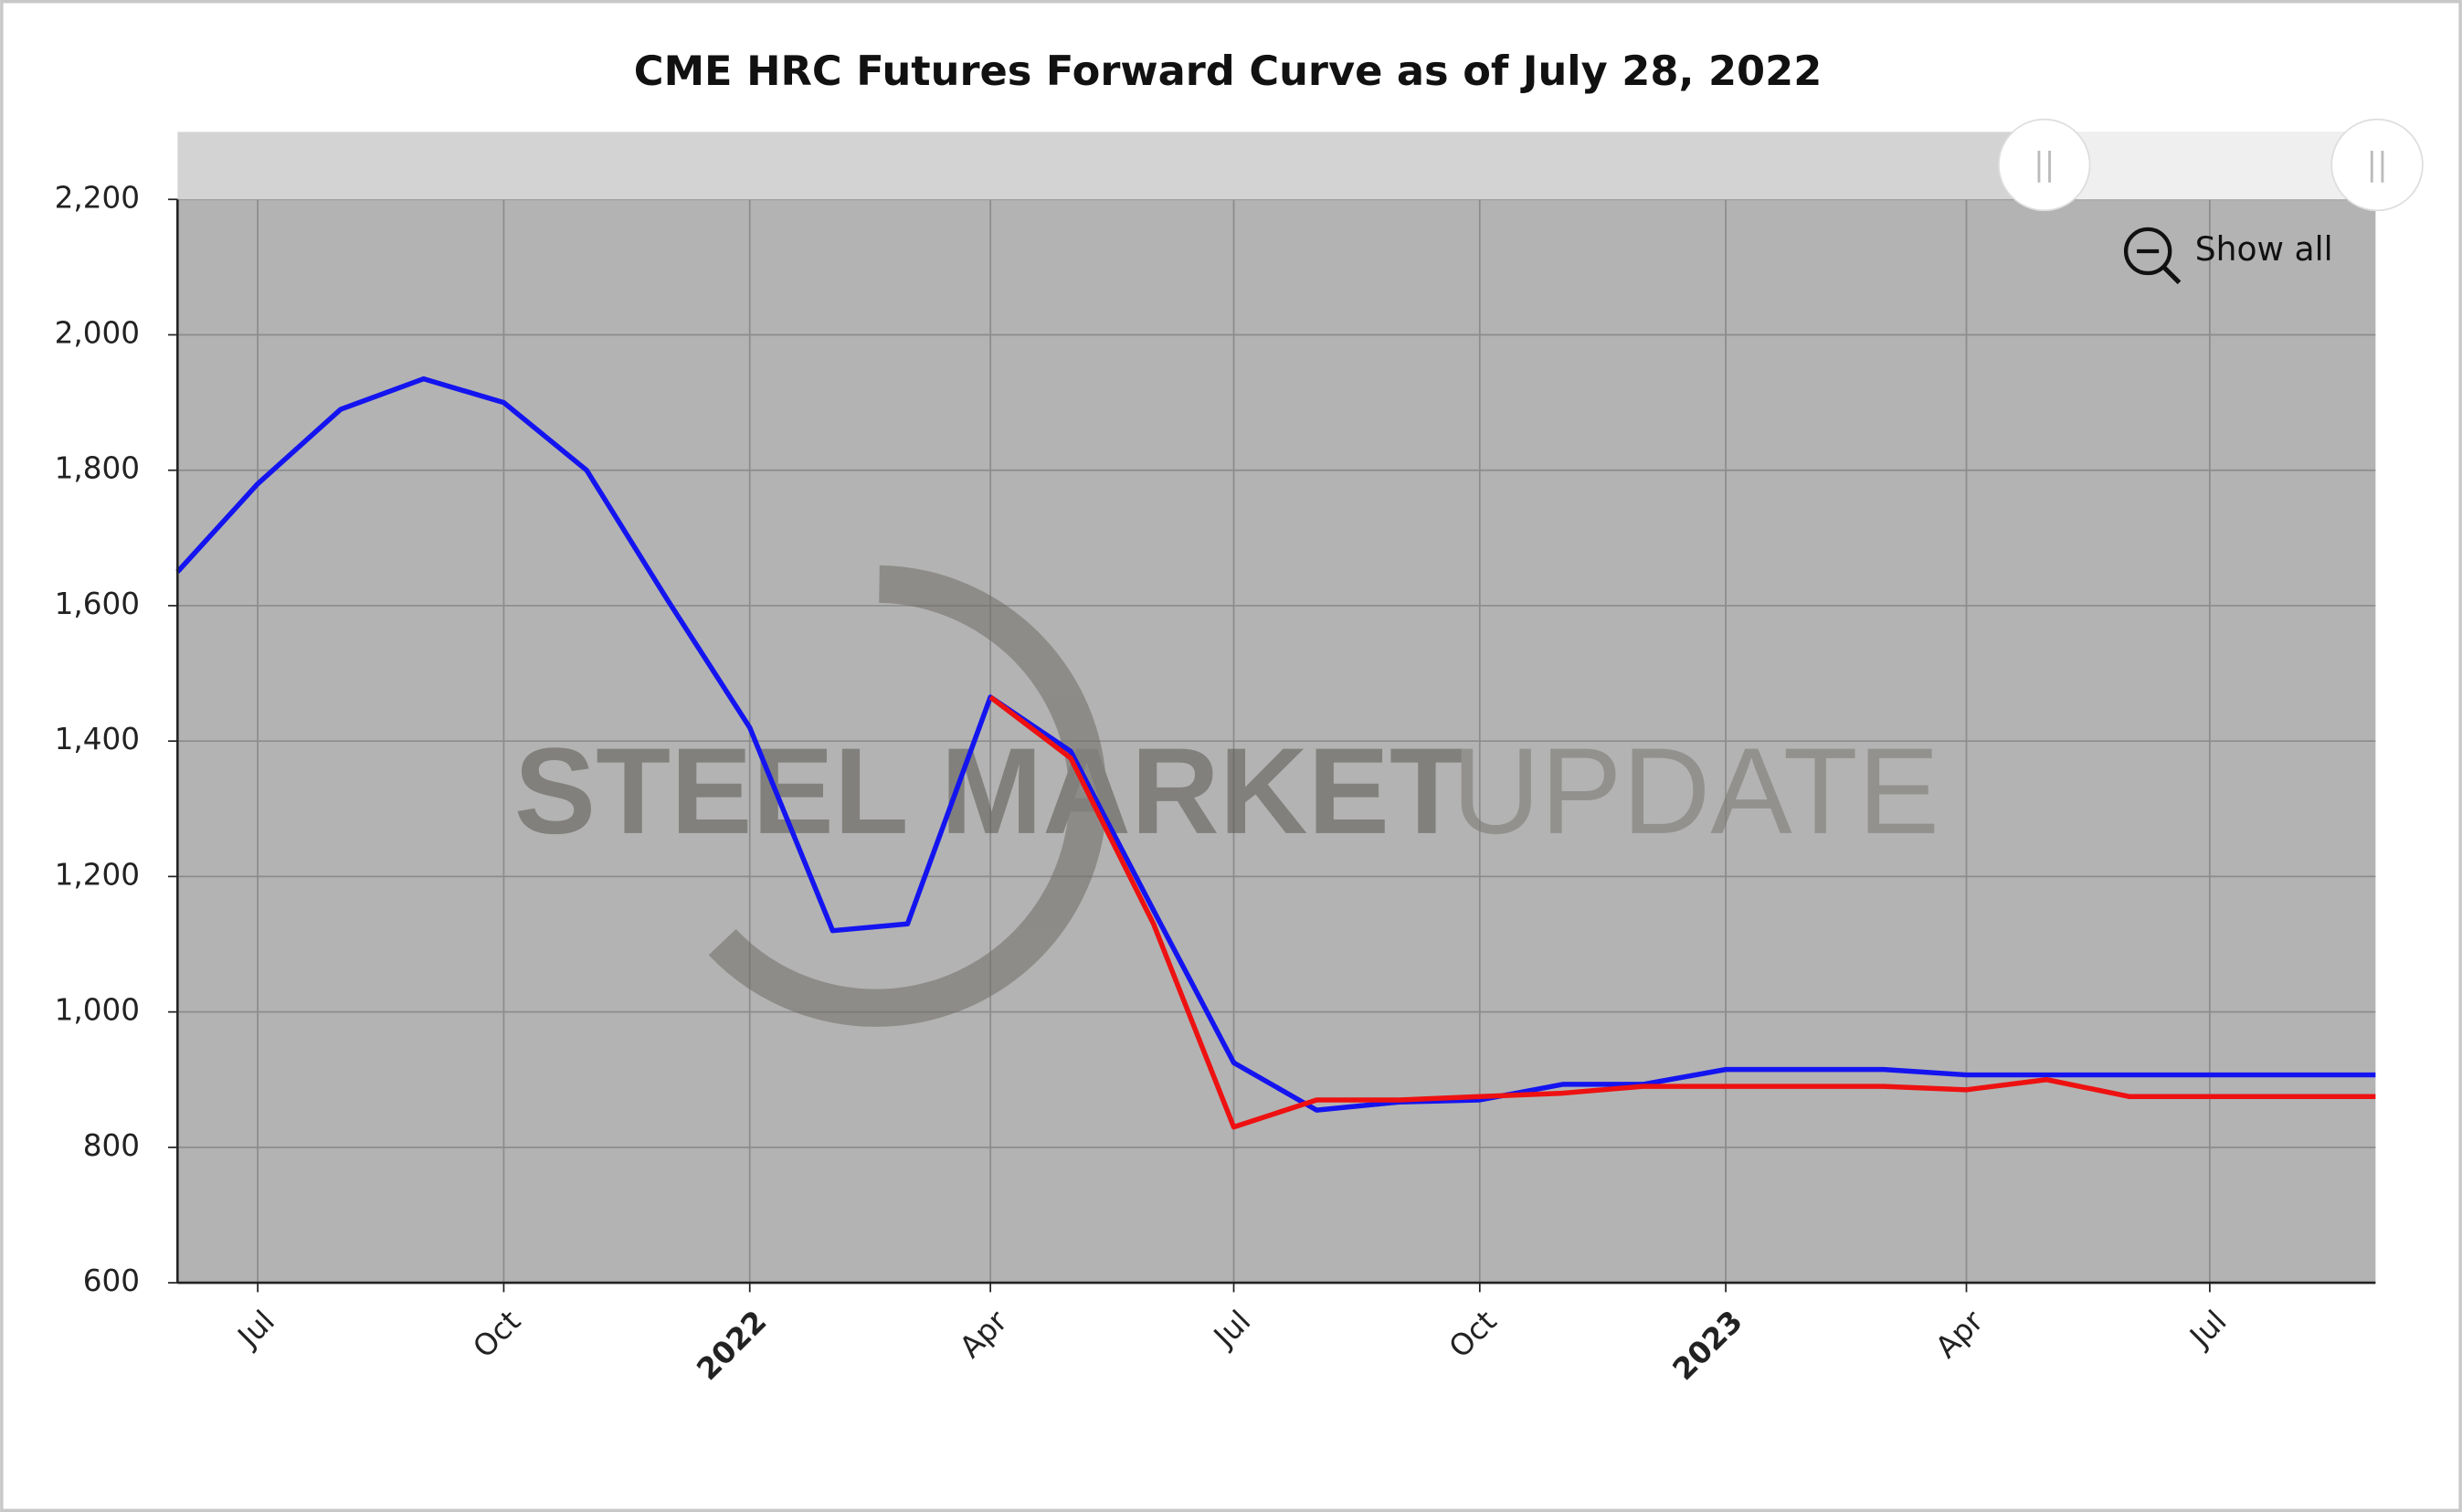  I want to click on y-tick-label: 1,600, so click(97, 604).